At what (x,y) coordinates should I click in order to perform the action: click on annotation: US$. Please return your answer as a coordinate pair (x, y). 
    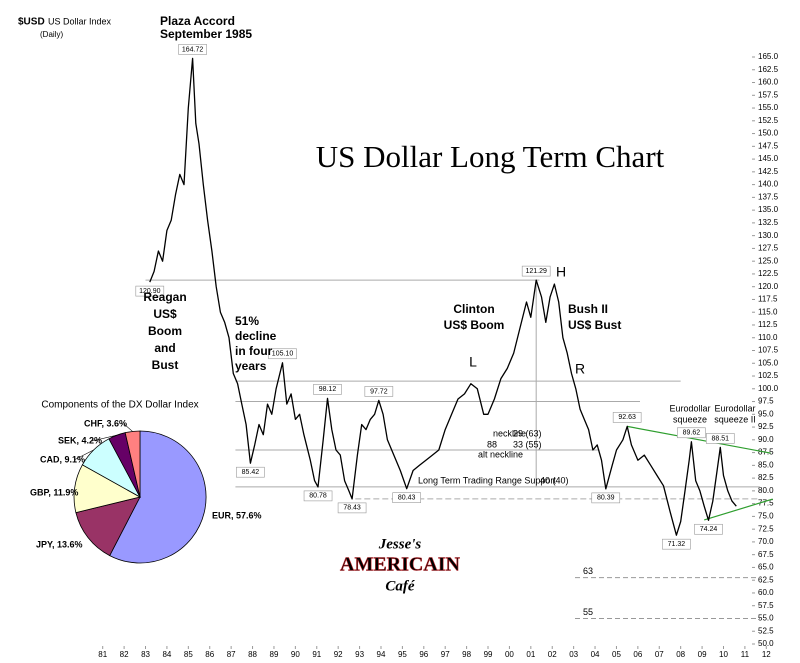
    Looking at the image, I should click on (165, 314).